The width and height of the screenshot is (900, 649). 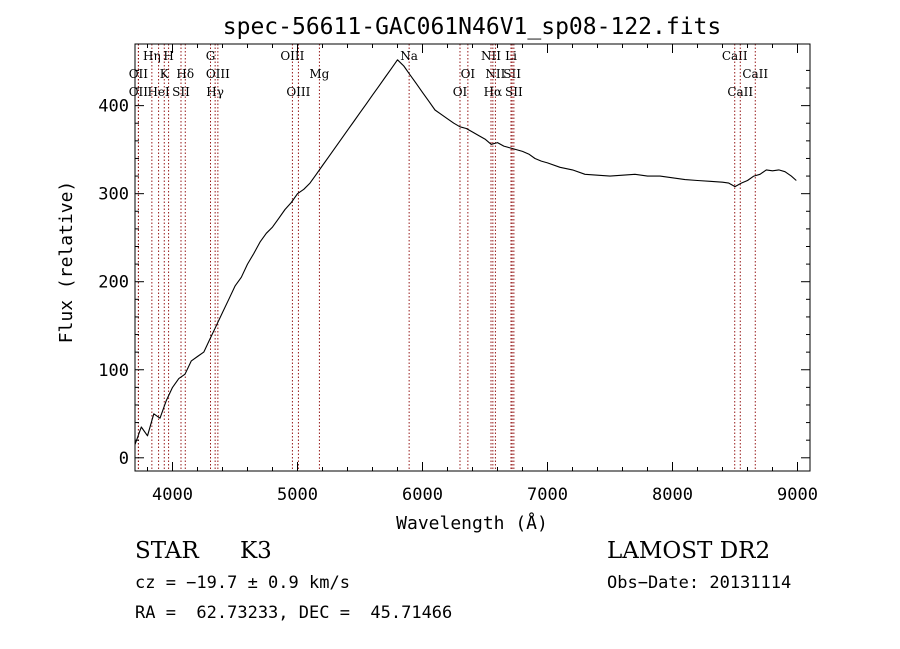 I want to click on y-tick-label: 300, so click(x=113, y=195).